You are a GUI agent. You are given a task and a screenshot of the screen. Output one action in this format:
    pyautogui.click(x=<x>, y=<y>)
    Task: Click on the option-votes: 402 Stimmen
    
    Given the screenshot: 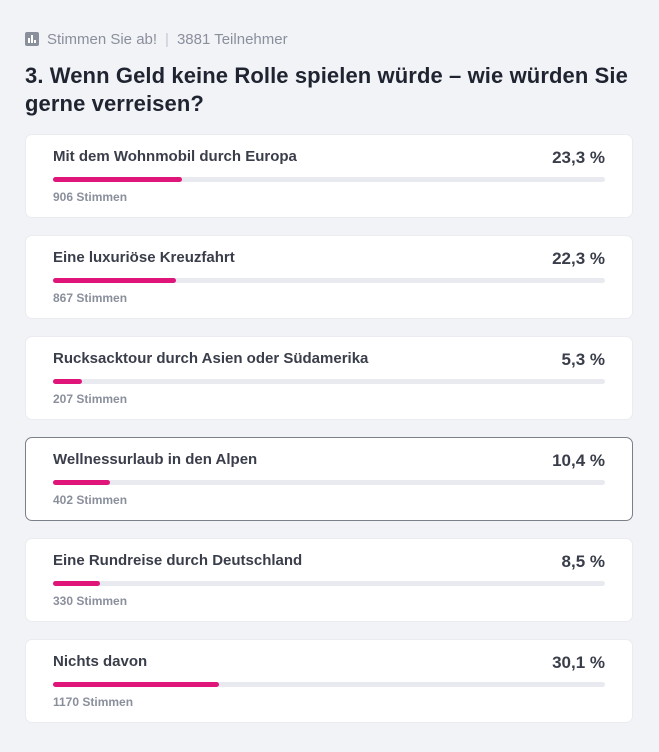 What is the action you would take?
    pyautogui.click(x=90, y=500)
    